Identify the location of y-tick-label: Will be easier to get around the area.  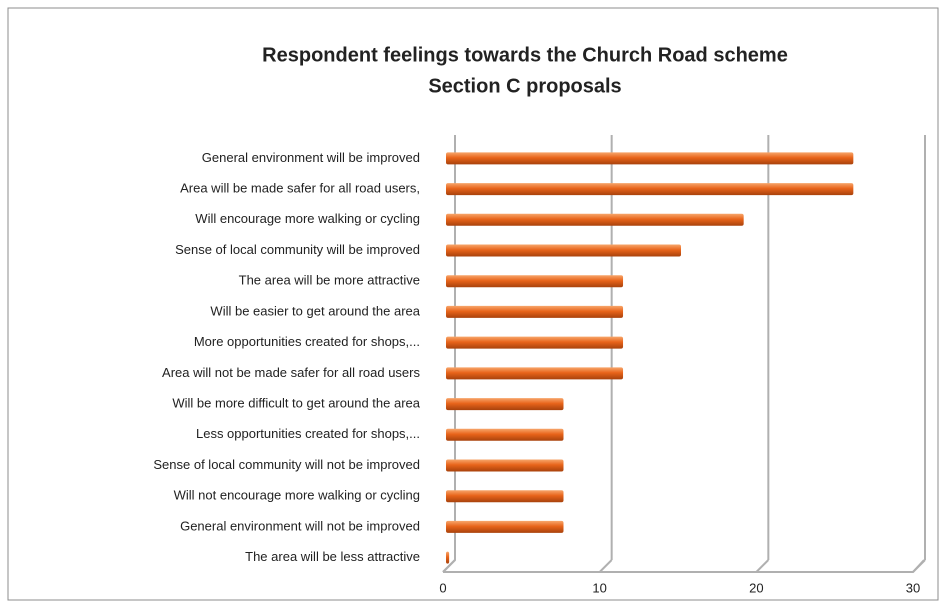
(315, 310).